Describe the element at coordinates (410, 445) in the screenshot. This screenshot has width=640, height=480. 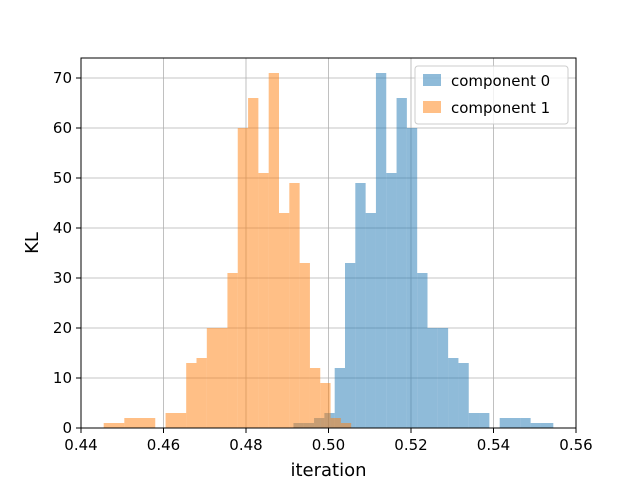
I see `x-tick-label: 0.52` at that location.